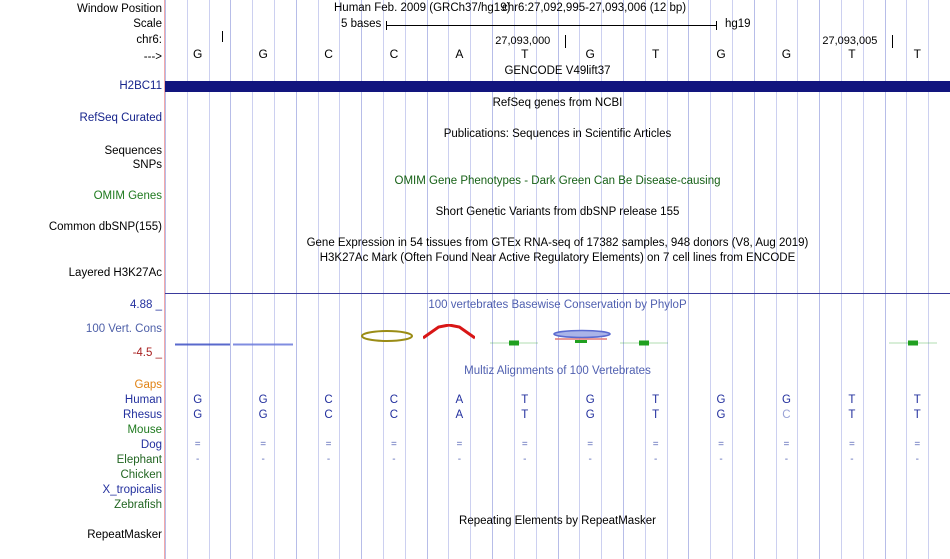  Describe the element at coordinates (716, 25) in the screenshot. I see `scale-bar-right-cap` at that location.